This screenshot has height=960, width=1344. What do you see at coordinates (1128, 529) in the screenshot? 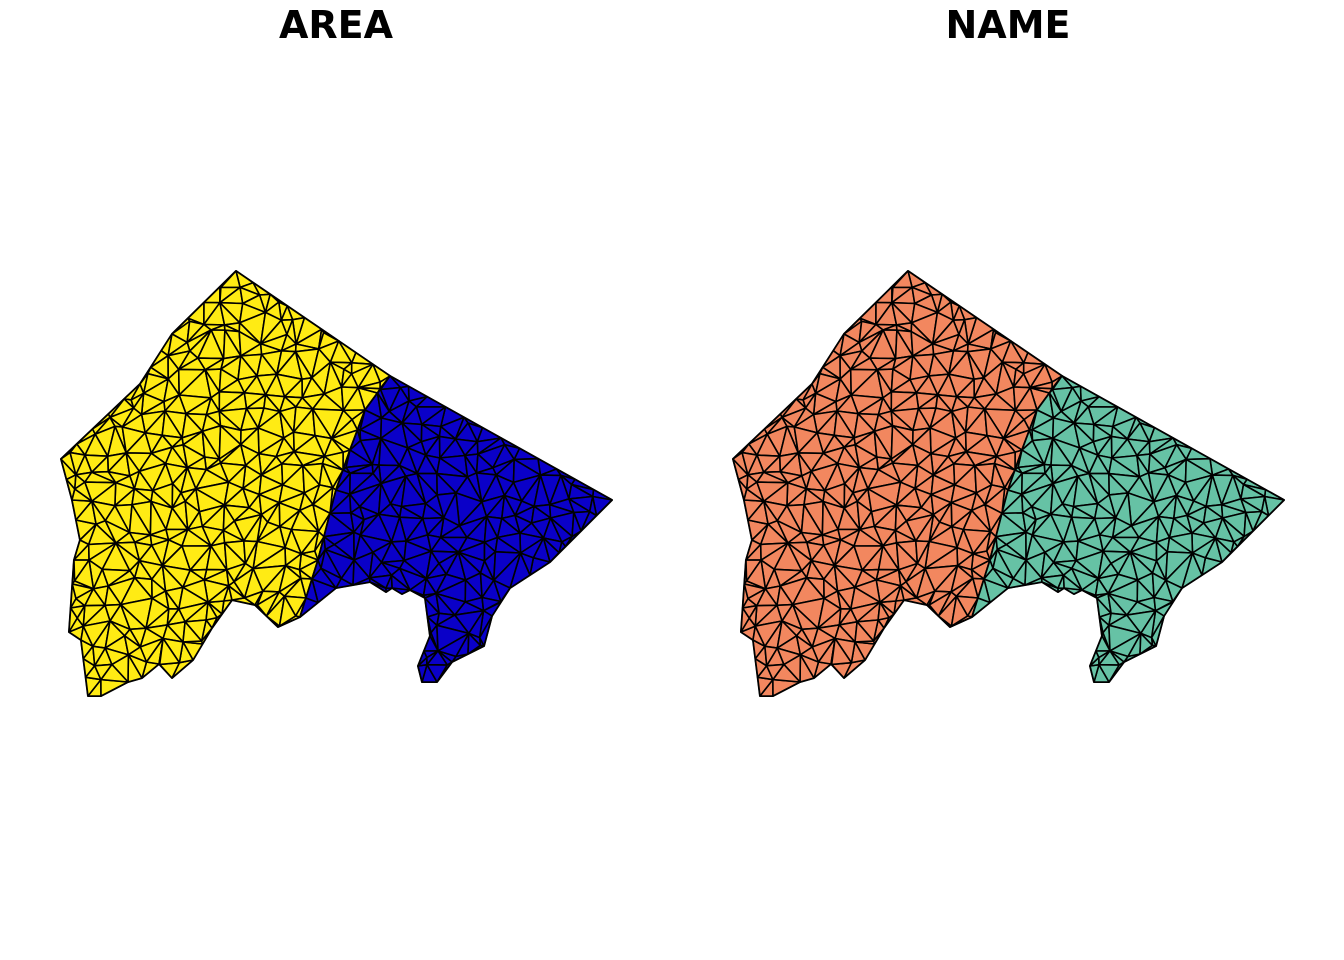
I see `region-east-name` at bounding box center [1128, 529].